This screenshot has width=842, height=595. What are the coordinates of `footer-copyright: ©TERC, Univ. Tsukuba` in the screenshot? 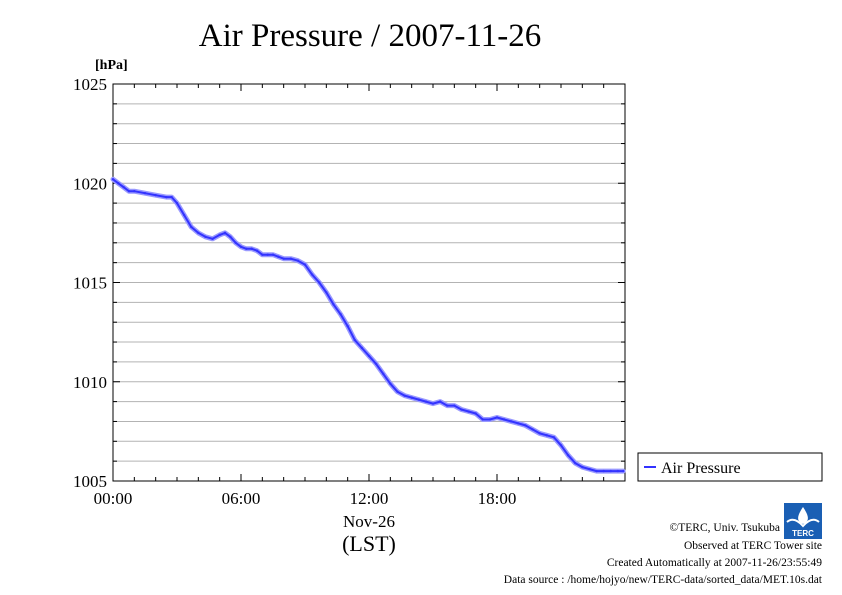 It's located at (725, 528).